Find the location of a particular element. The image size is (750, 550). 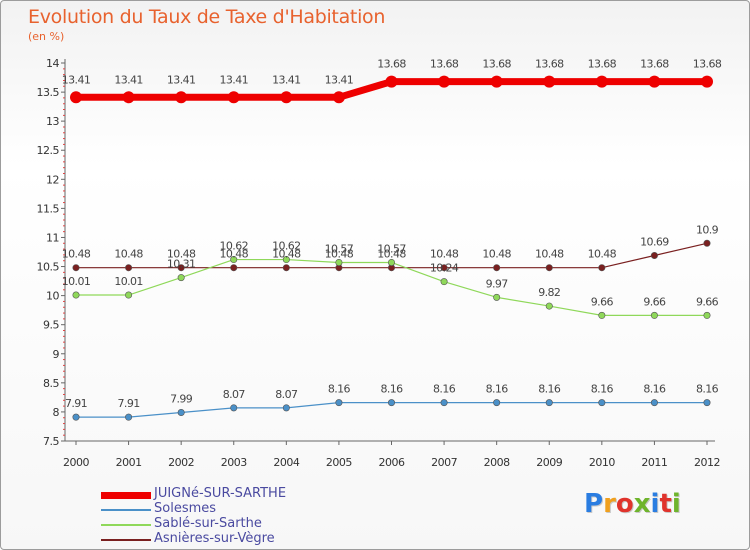

y-tick-label: 8 is located at coordinates (56, 412).